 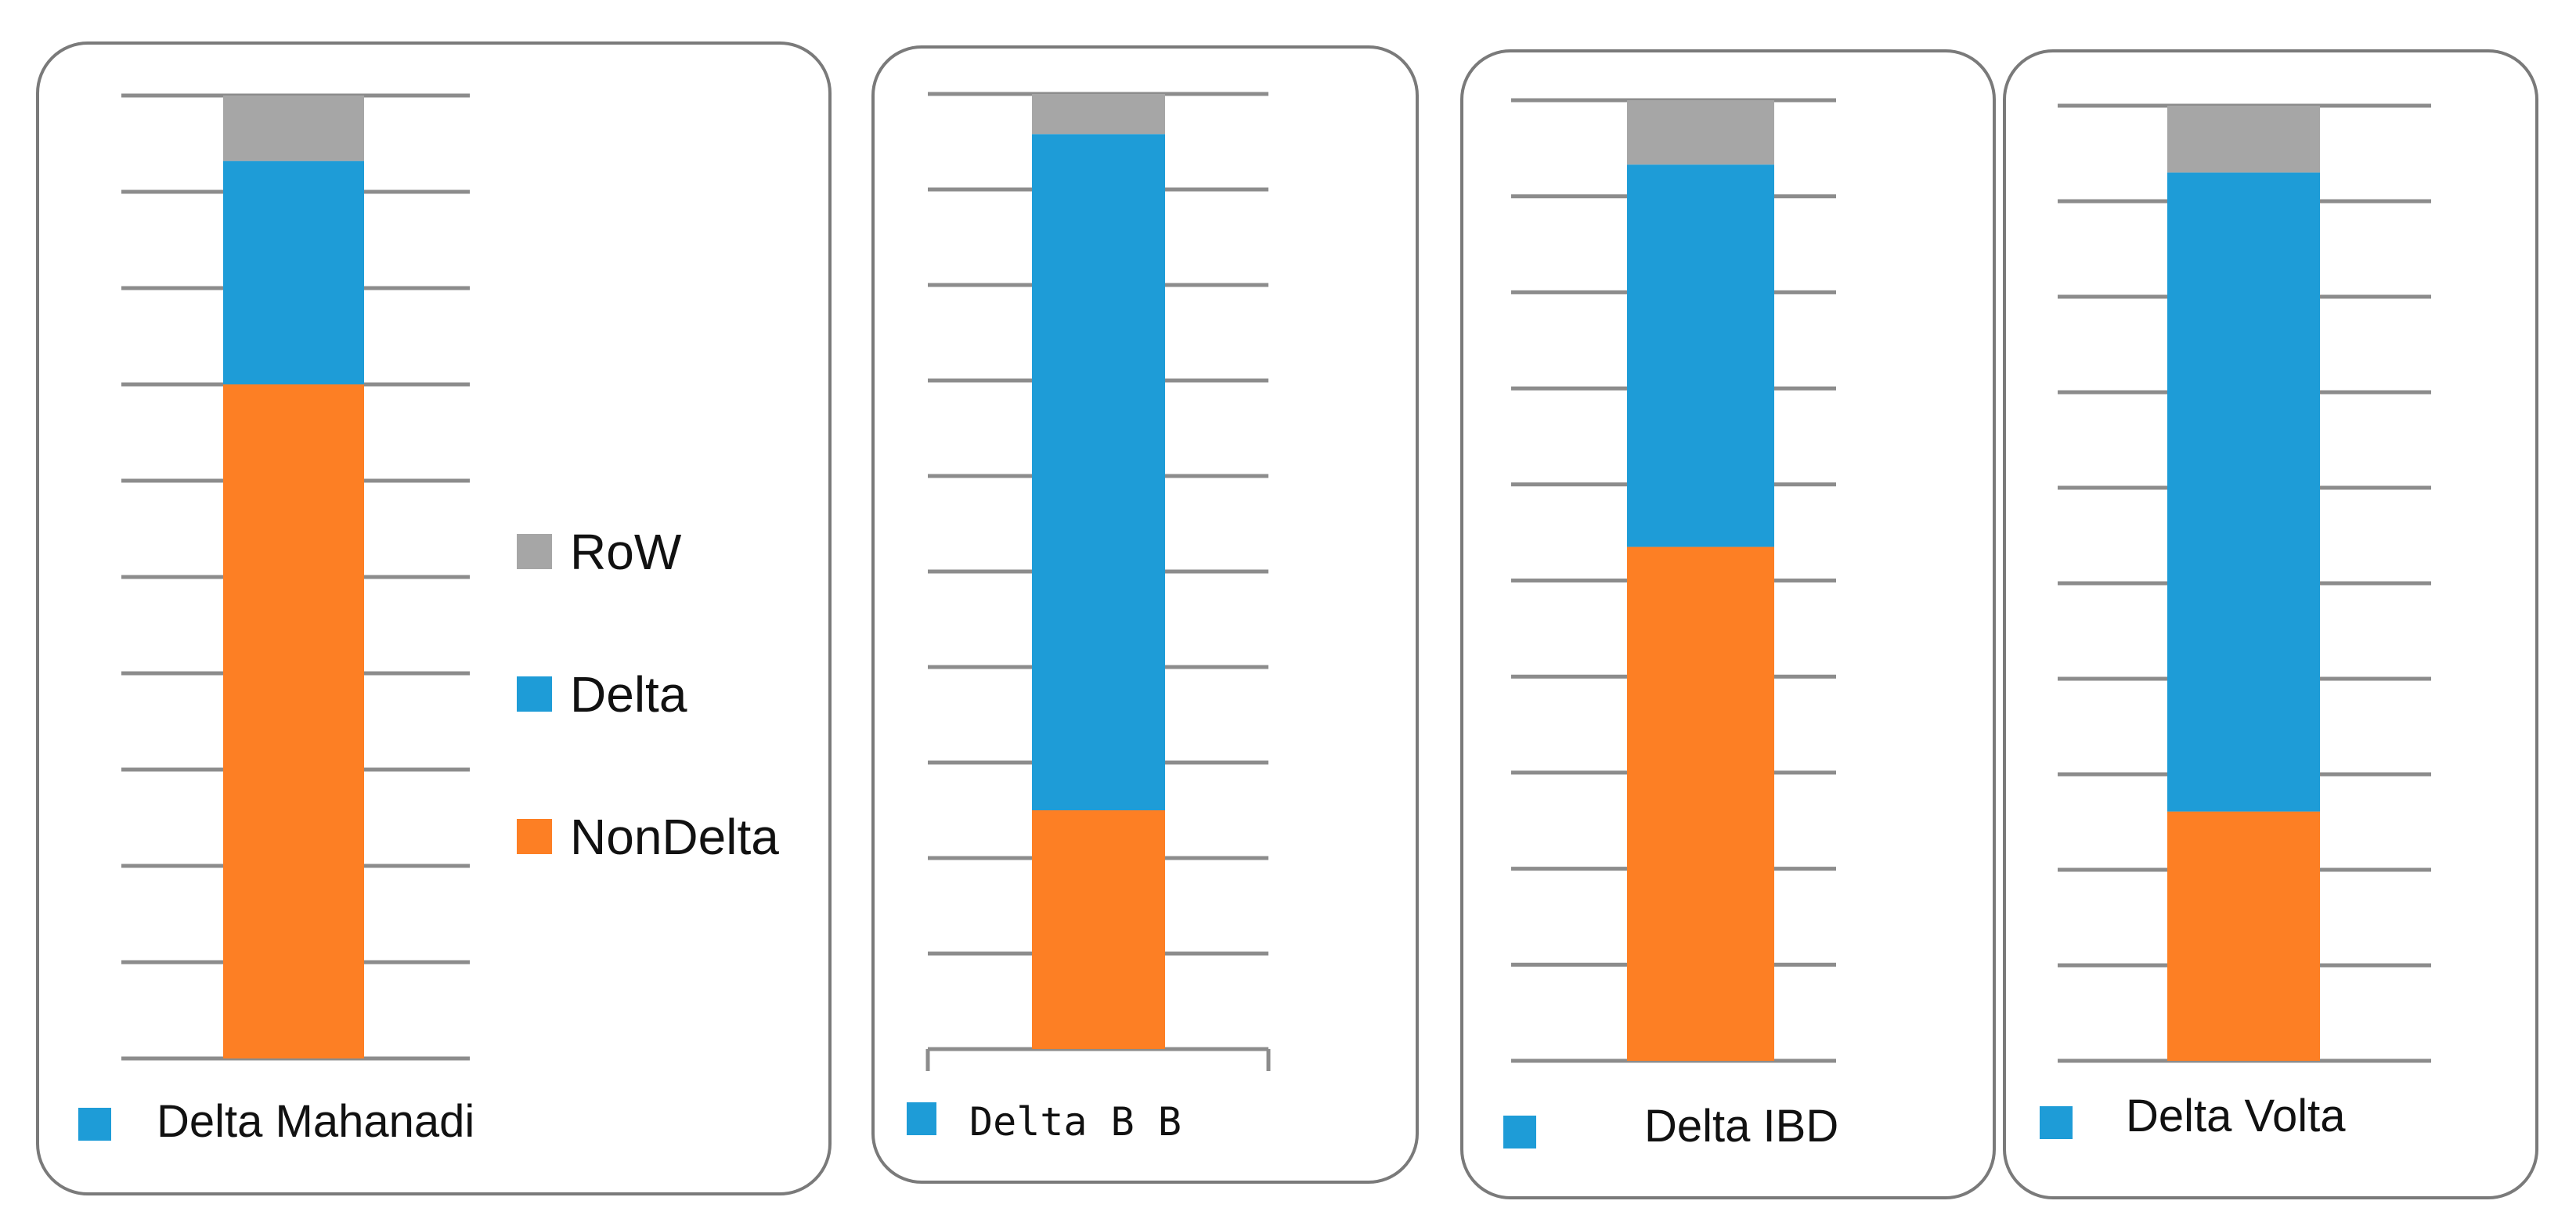 I want to click on panel-title: Delta B B, so click(x=1076, y=1122).